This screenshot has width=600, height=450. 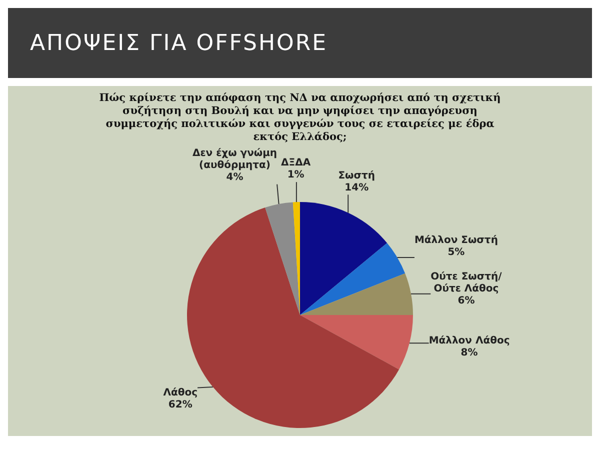 What do you see at coordinates (469, 341) in the screenshot?
I see `slice-label: Μάλλον Λάθος` at bounding box center [469, 341].